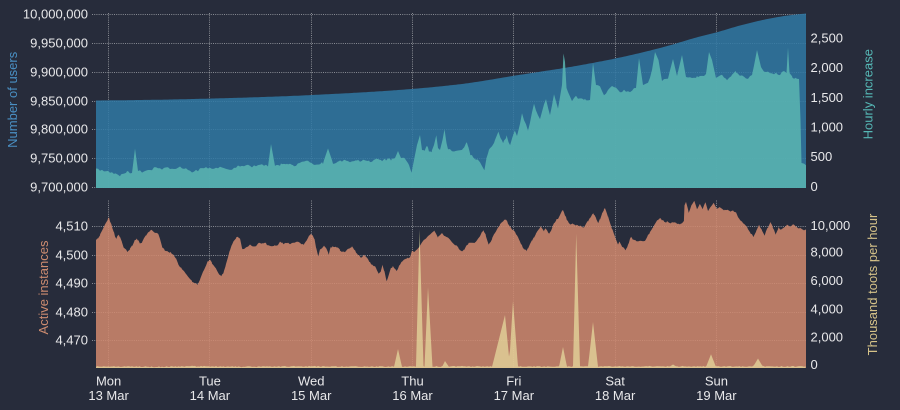  What do you see at coordinates (412, 381) in the screenshot?
I see `svg-text: Thu` at bounding box center [412, 381].